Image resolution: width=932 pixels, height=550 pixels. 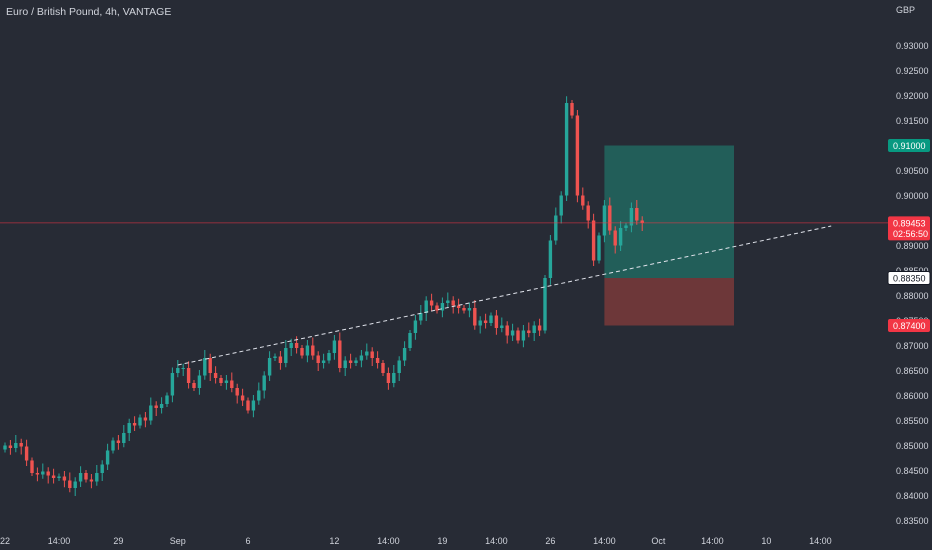 What do you see at coordinates (912, 346) in the screenshot?
I see `y-tick-label: 0.87000` at bounding box center [912, 346].